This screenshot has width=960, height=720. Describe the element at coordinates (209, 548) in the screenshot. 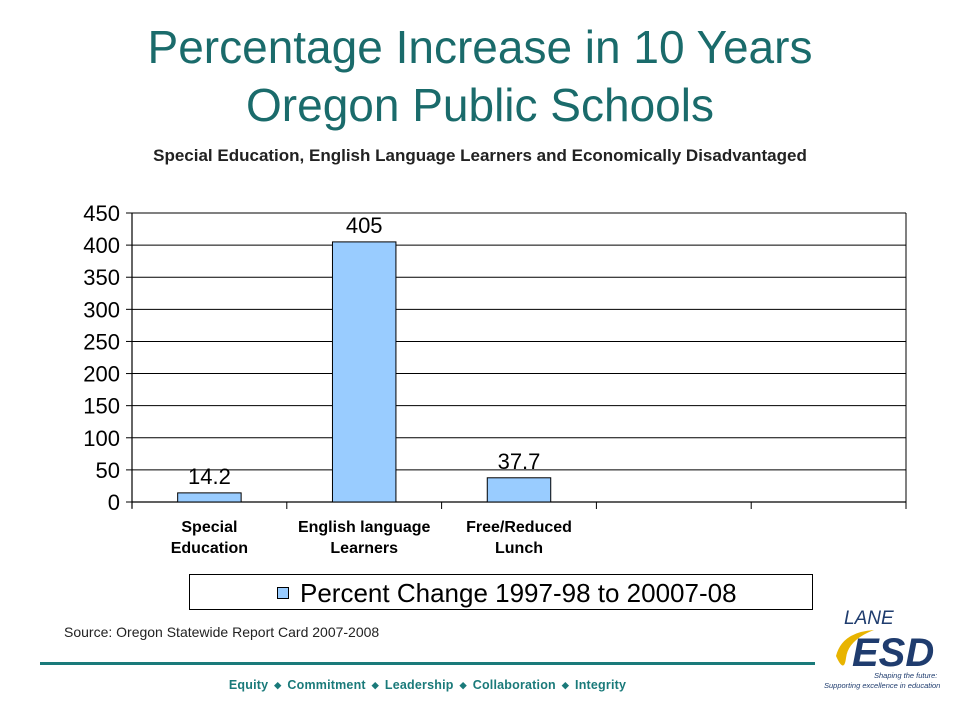

I see `x-tick-label: Education` at that location.